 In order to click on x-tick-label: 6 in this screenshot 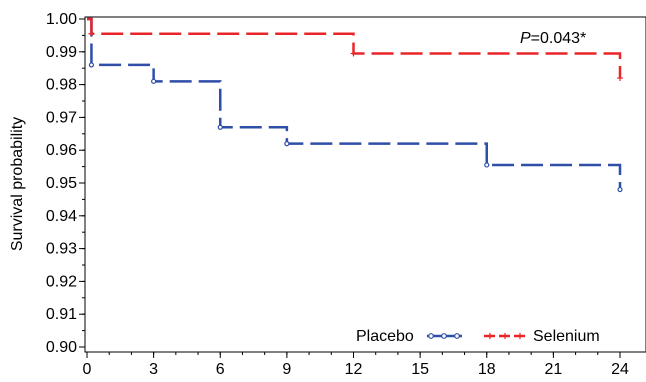, I will do `click(220, 369)`.